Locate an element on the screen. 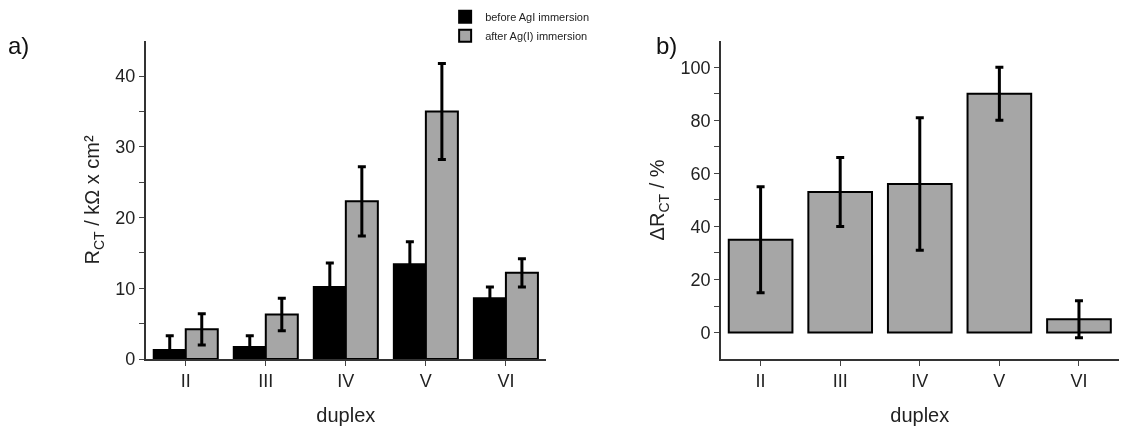 The width and height of the screenshot is (1121, 439). chart-title: a) is located at coordinates (19, 45).